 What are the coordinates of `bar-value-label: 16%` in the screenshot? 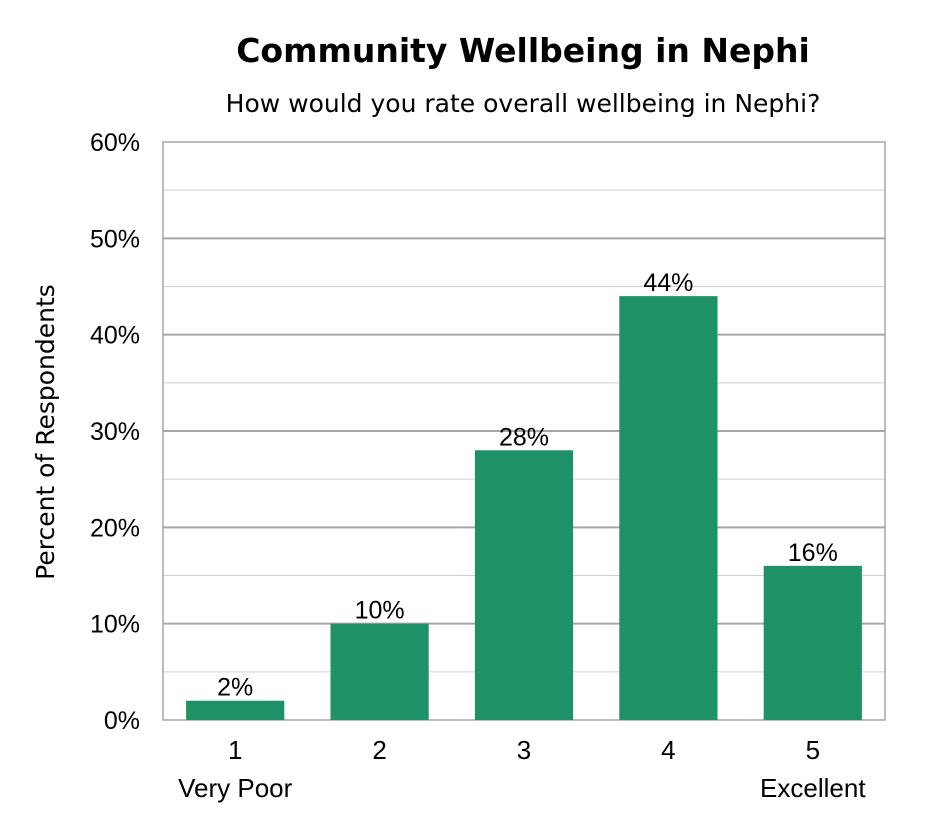 It's located at (813, 553).